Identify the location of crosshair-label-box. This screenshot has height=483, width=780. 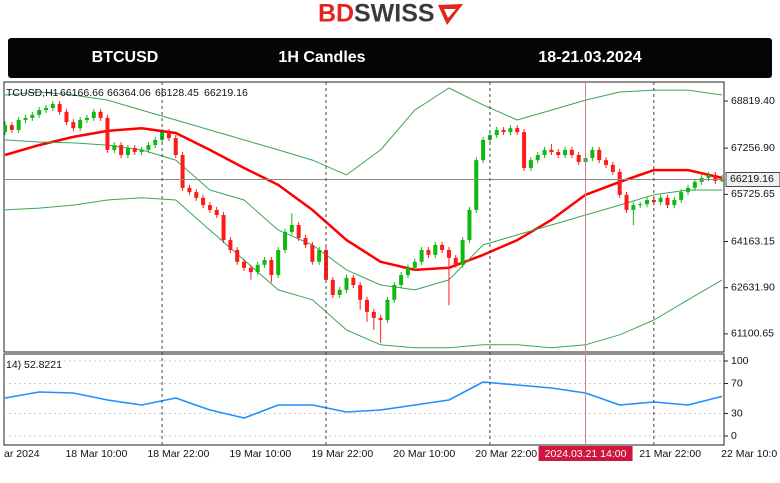
(585, 453).